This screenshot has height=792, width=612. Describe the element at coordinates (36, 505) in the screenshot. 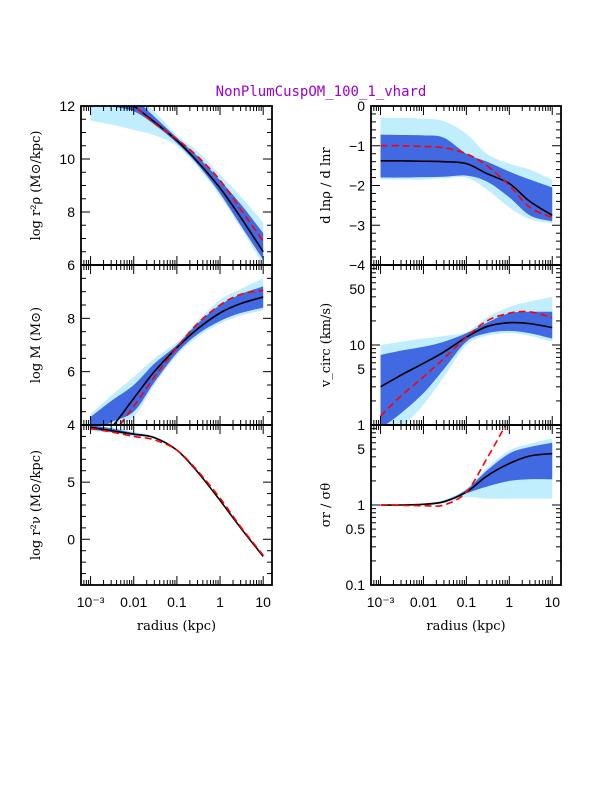

I see `y-axis-label: log r²ν (M⊙/kpc)` at that location.